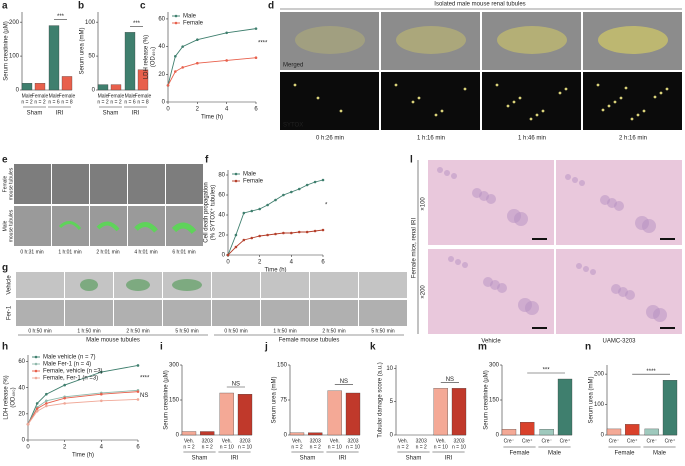 This screenshot has height=466, width=685. I want to click on panel-letter: f, so click(207, 160).